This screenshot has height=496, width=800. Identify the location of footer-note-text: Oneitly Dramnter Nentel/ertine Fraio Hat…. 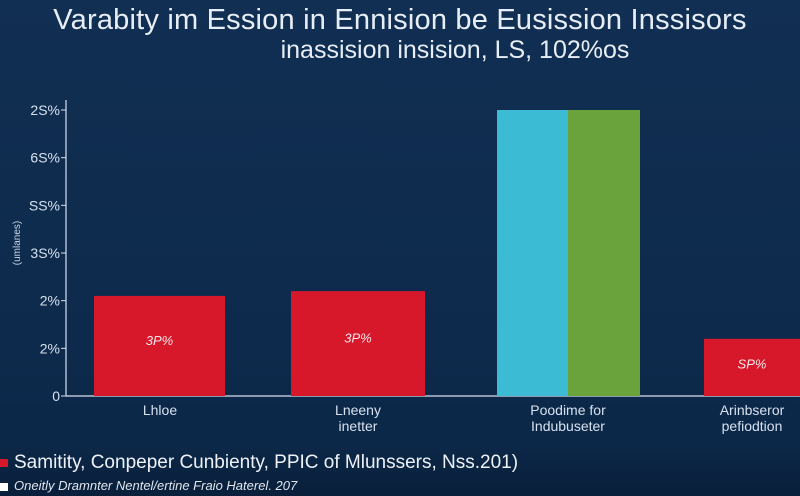
(156, 485).